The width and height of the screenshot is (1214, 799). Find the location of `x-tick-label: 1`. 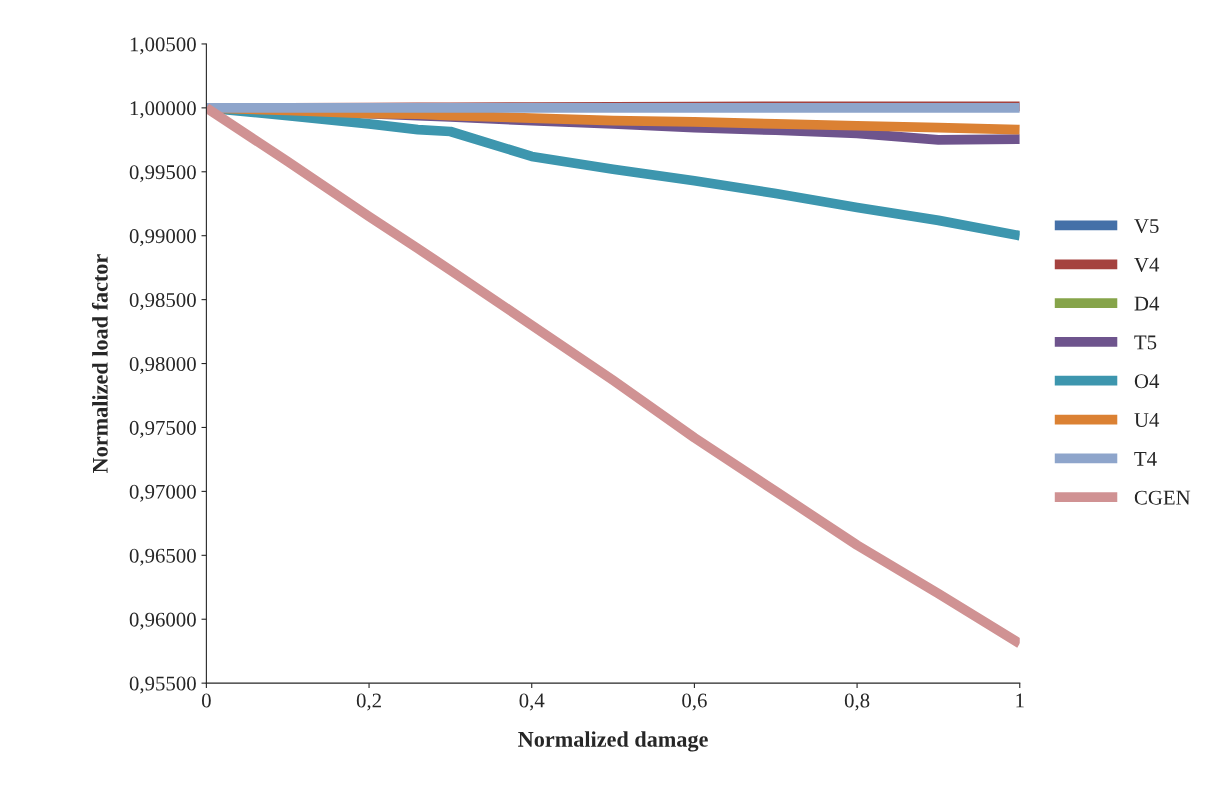

x-tick-label: 1 is located at coordinates (1020, 700).